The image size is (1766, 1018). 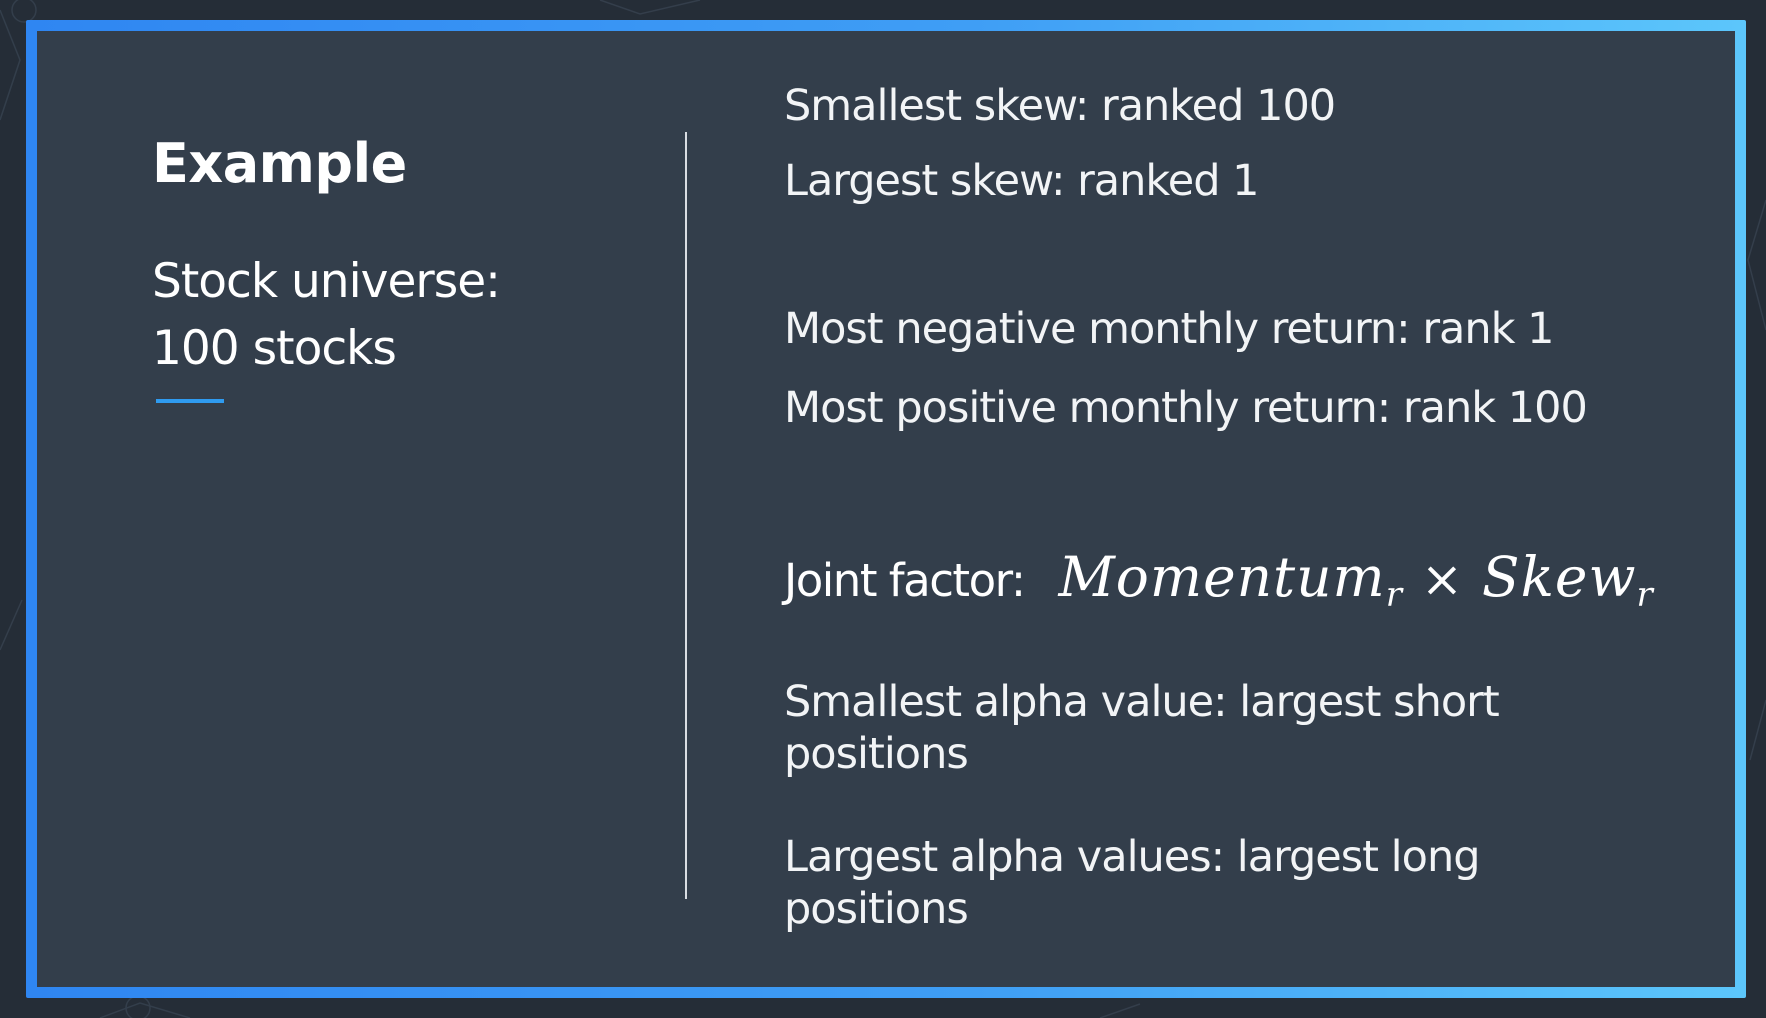 What do you see at coordinates (190, 401) in the screenshot?
I see `accent-underline` at bounding box center [190, 401].